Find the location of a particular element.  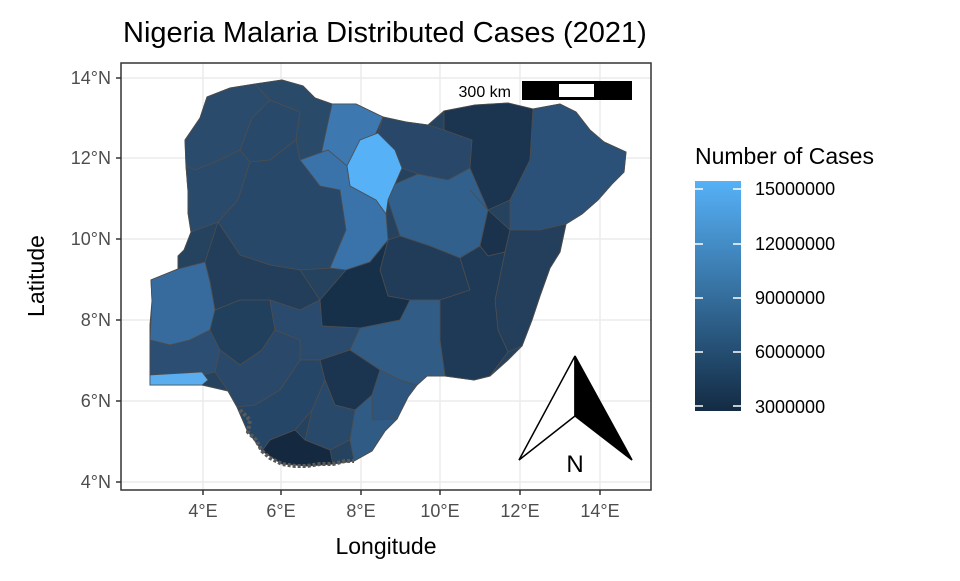

legend-tick-label: 15000000 is located at coordinates (795, 189).